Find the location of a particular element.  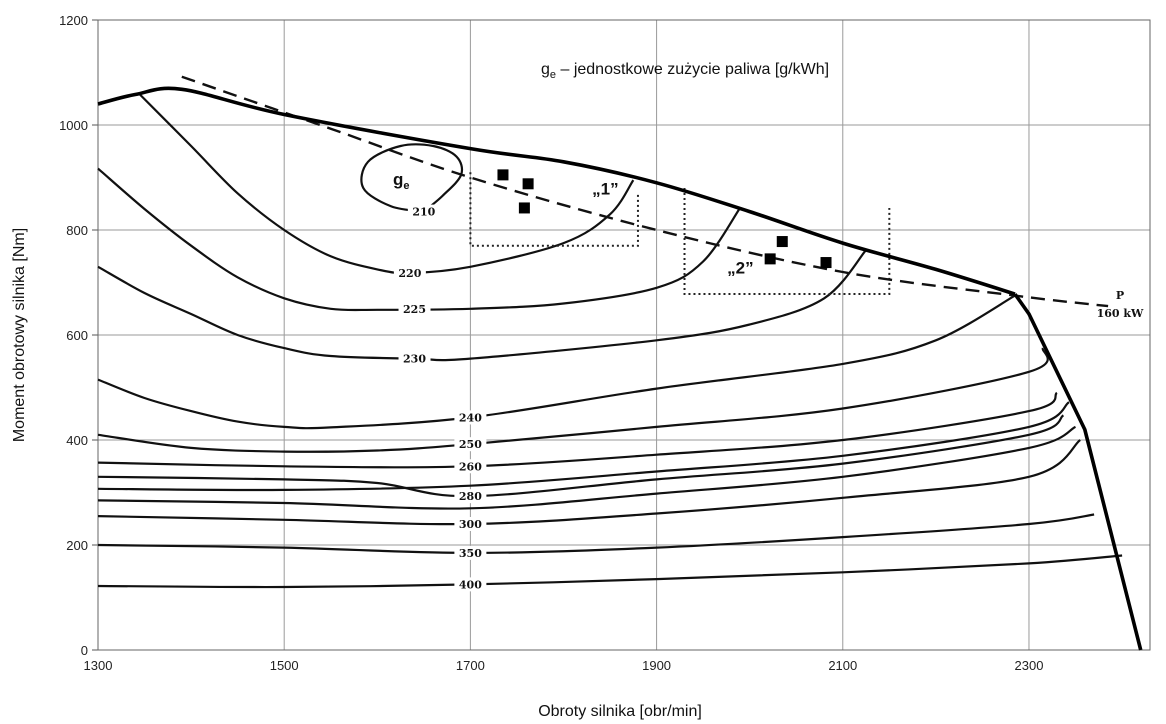

isoline-label-250: 250 is located at coordinates (470, 444).